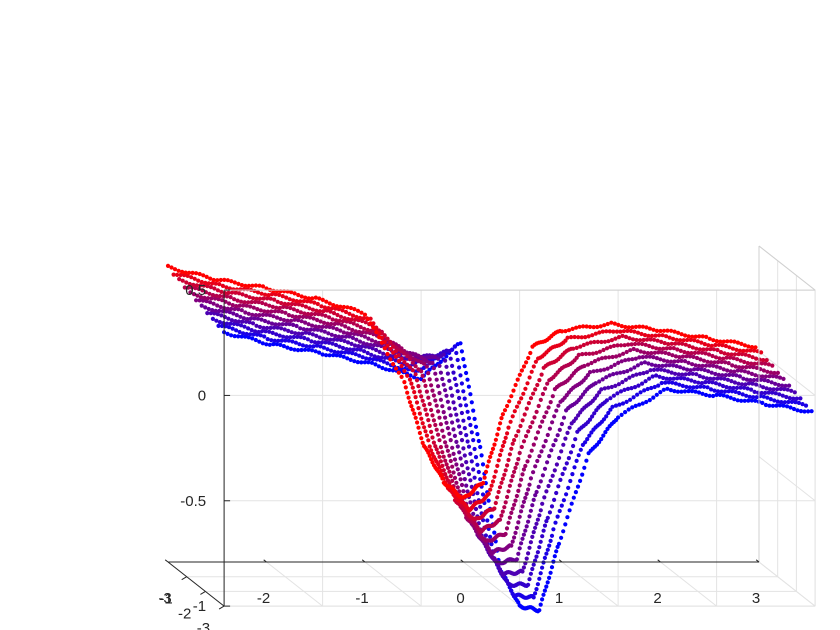 This screenshot has width=840, height=630. I want to click on x-tick-mark, so click(659, 561).